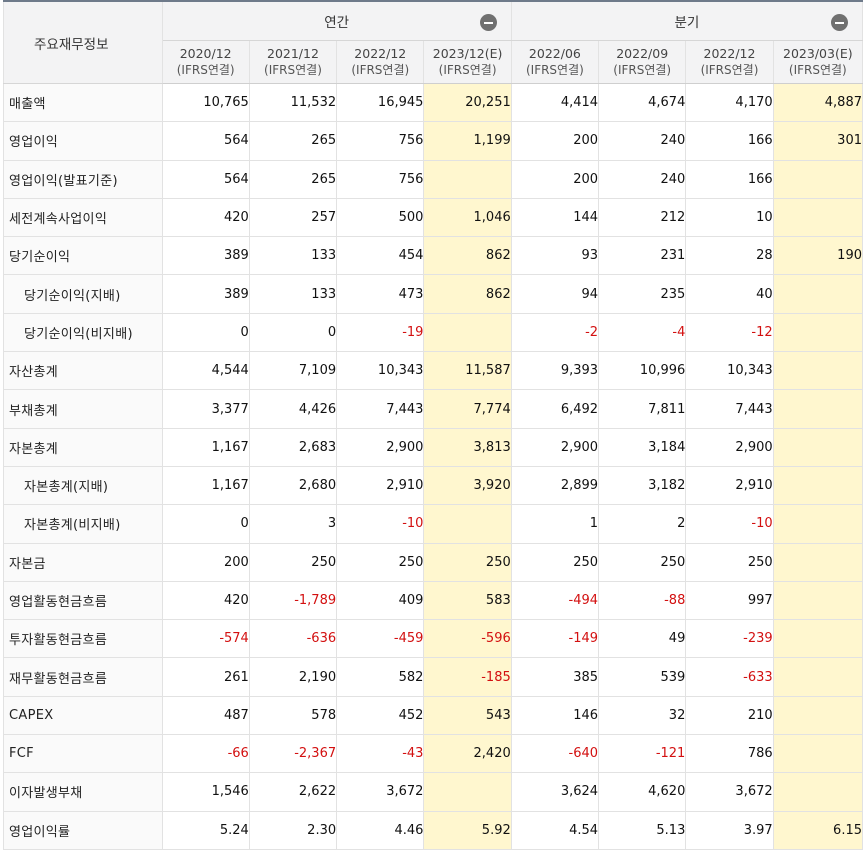 Image resolution: width=864 pixels, height=850 pixels. Describe the element at coordinates (729, 332) in the screenshot. I see `value-cell: -12` at that location.